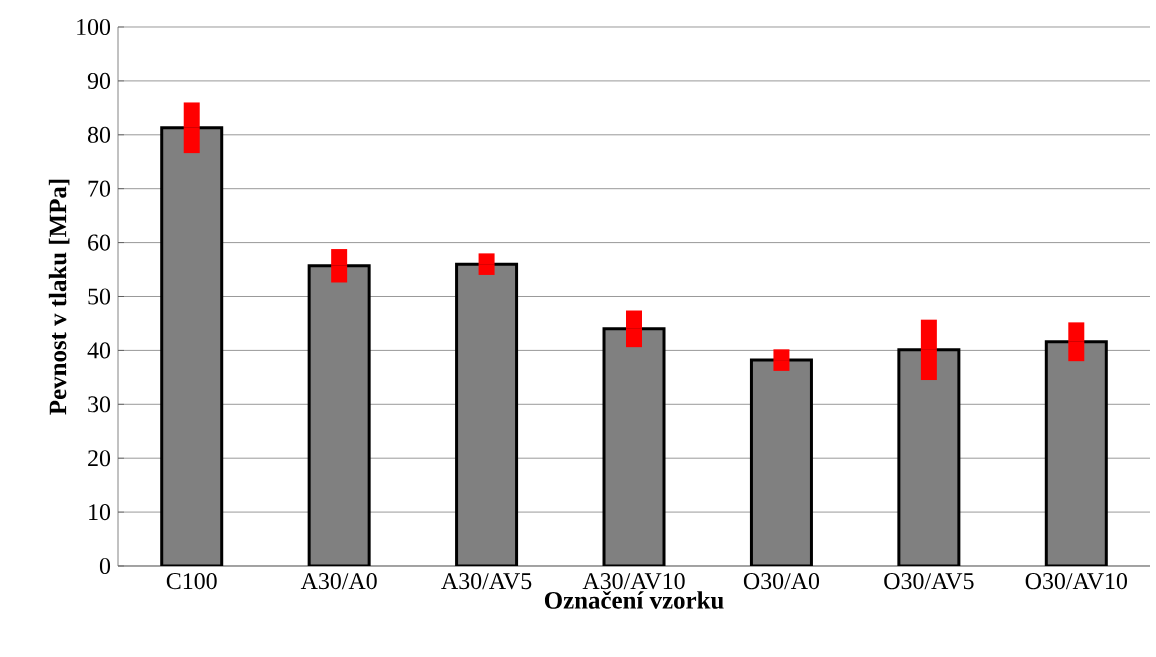 This screenshot has height=657, width=1156. I want to click on x-tick-label: A30/AV10, so click(633, 581).